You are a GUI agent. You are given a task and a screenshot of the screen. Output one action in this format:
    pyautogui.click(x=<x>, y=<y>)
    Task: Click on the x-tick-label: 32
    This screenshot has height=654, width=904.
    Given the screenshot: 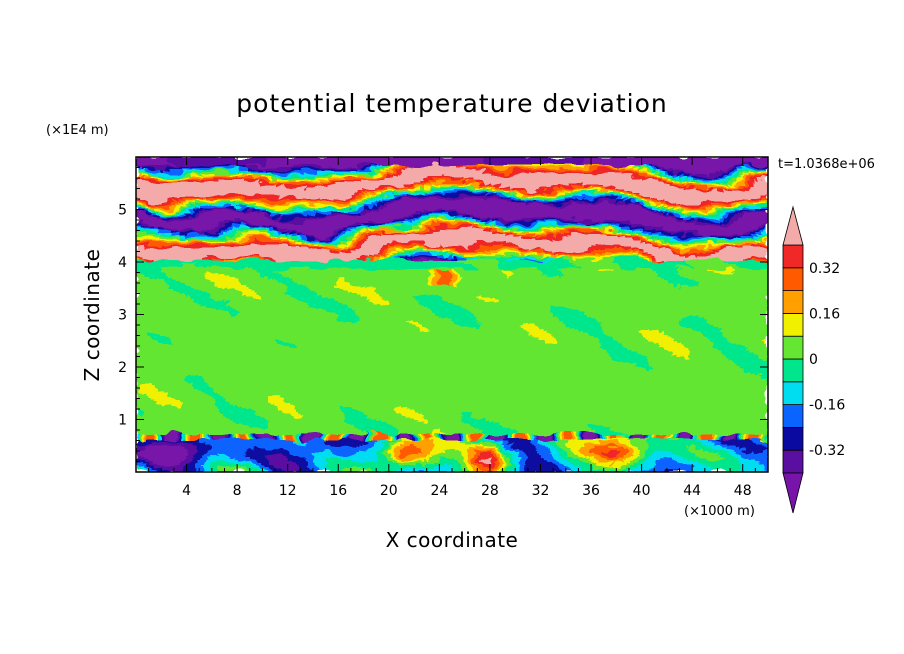 What is the action you would take?
    pyautogui.click(x=541, y=491)
    